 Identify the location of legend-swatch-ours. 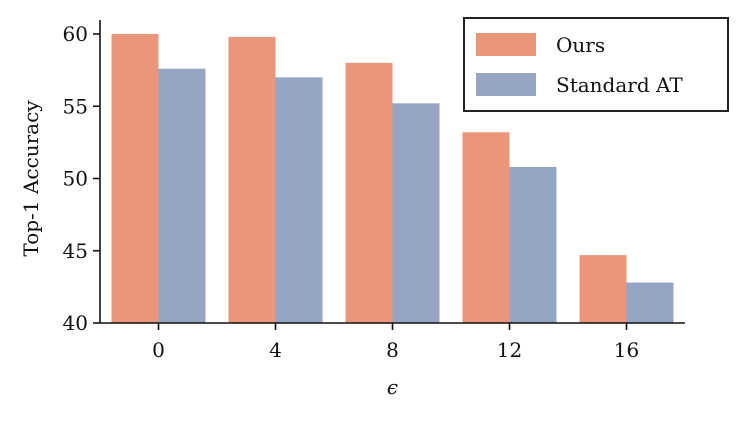
(506, 44).